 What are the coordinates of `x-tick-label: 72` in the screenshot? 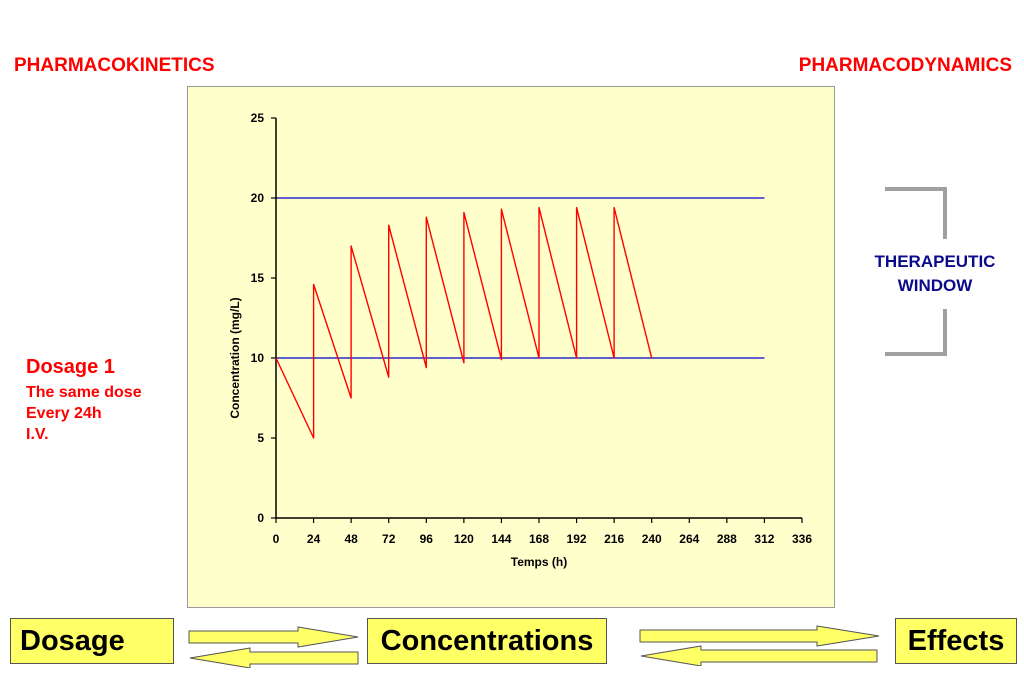 It's located at (389, 539).